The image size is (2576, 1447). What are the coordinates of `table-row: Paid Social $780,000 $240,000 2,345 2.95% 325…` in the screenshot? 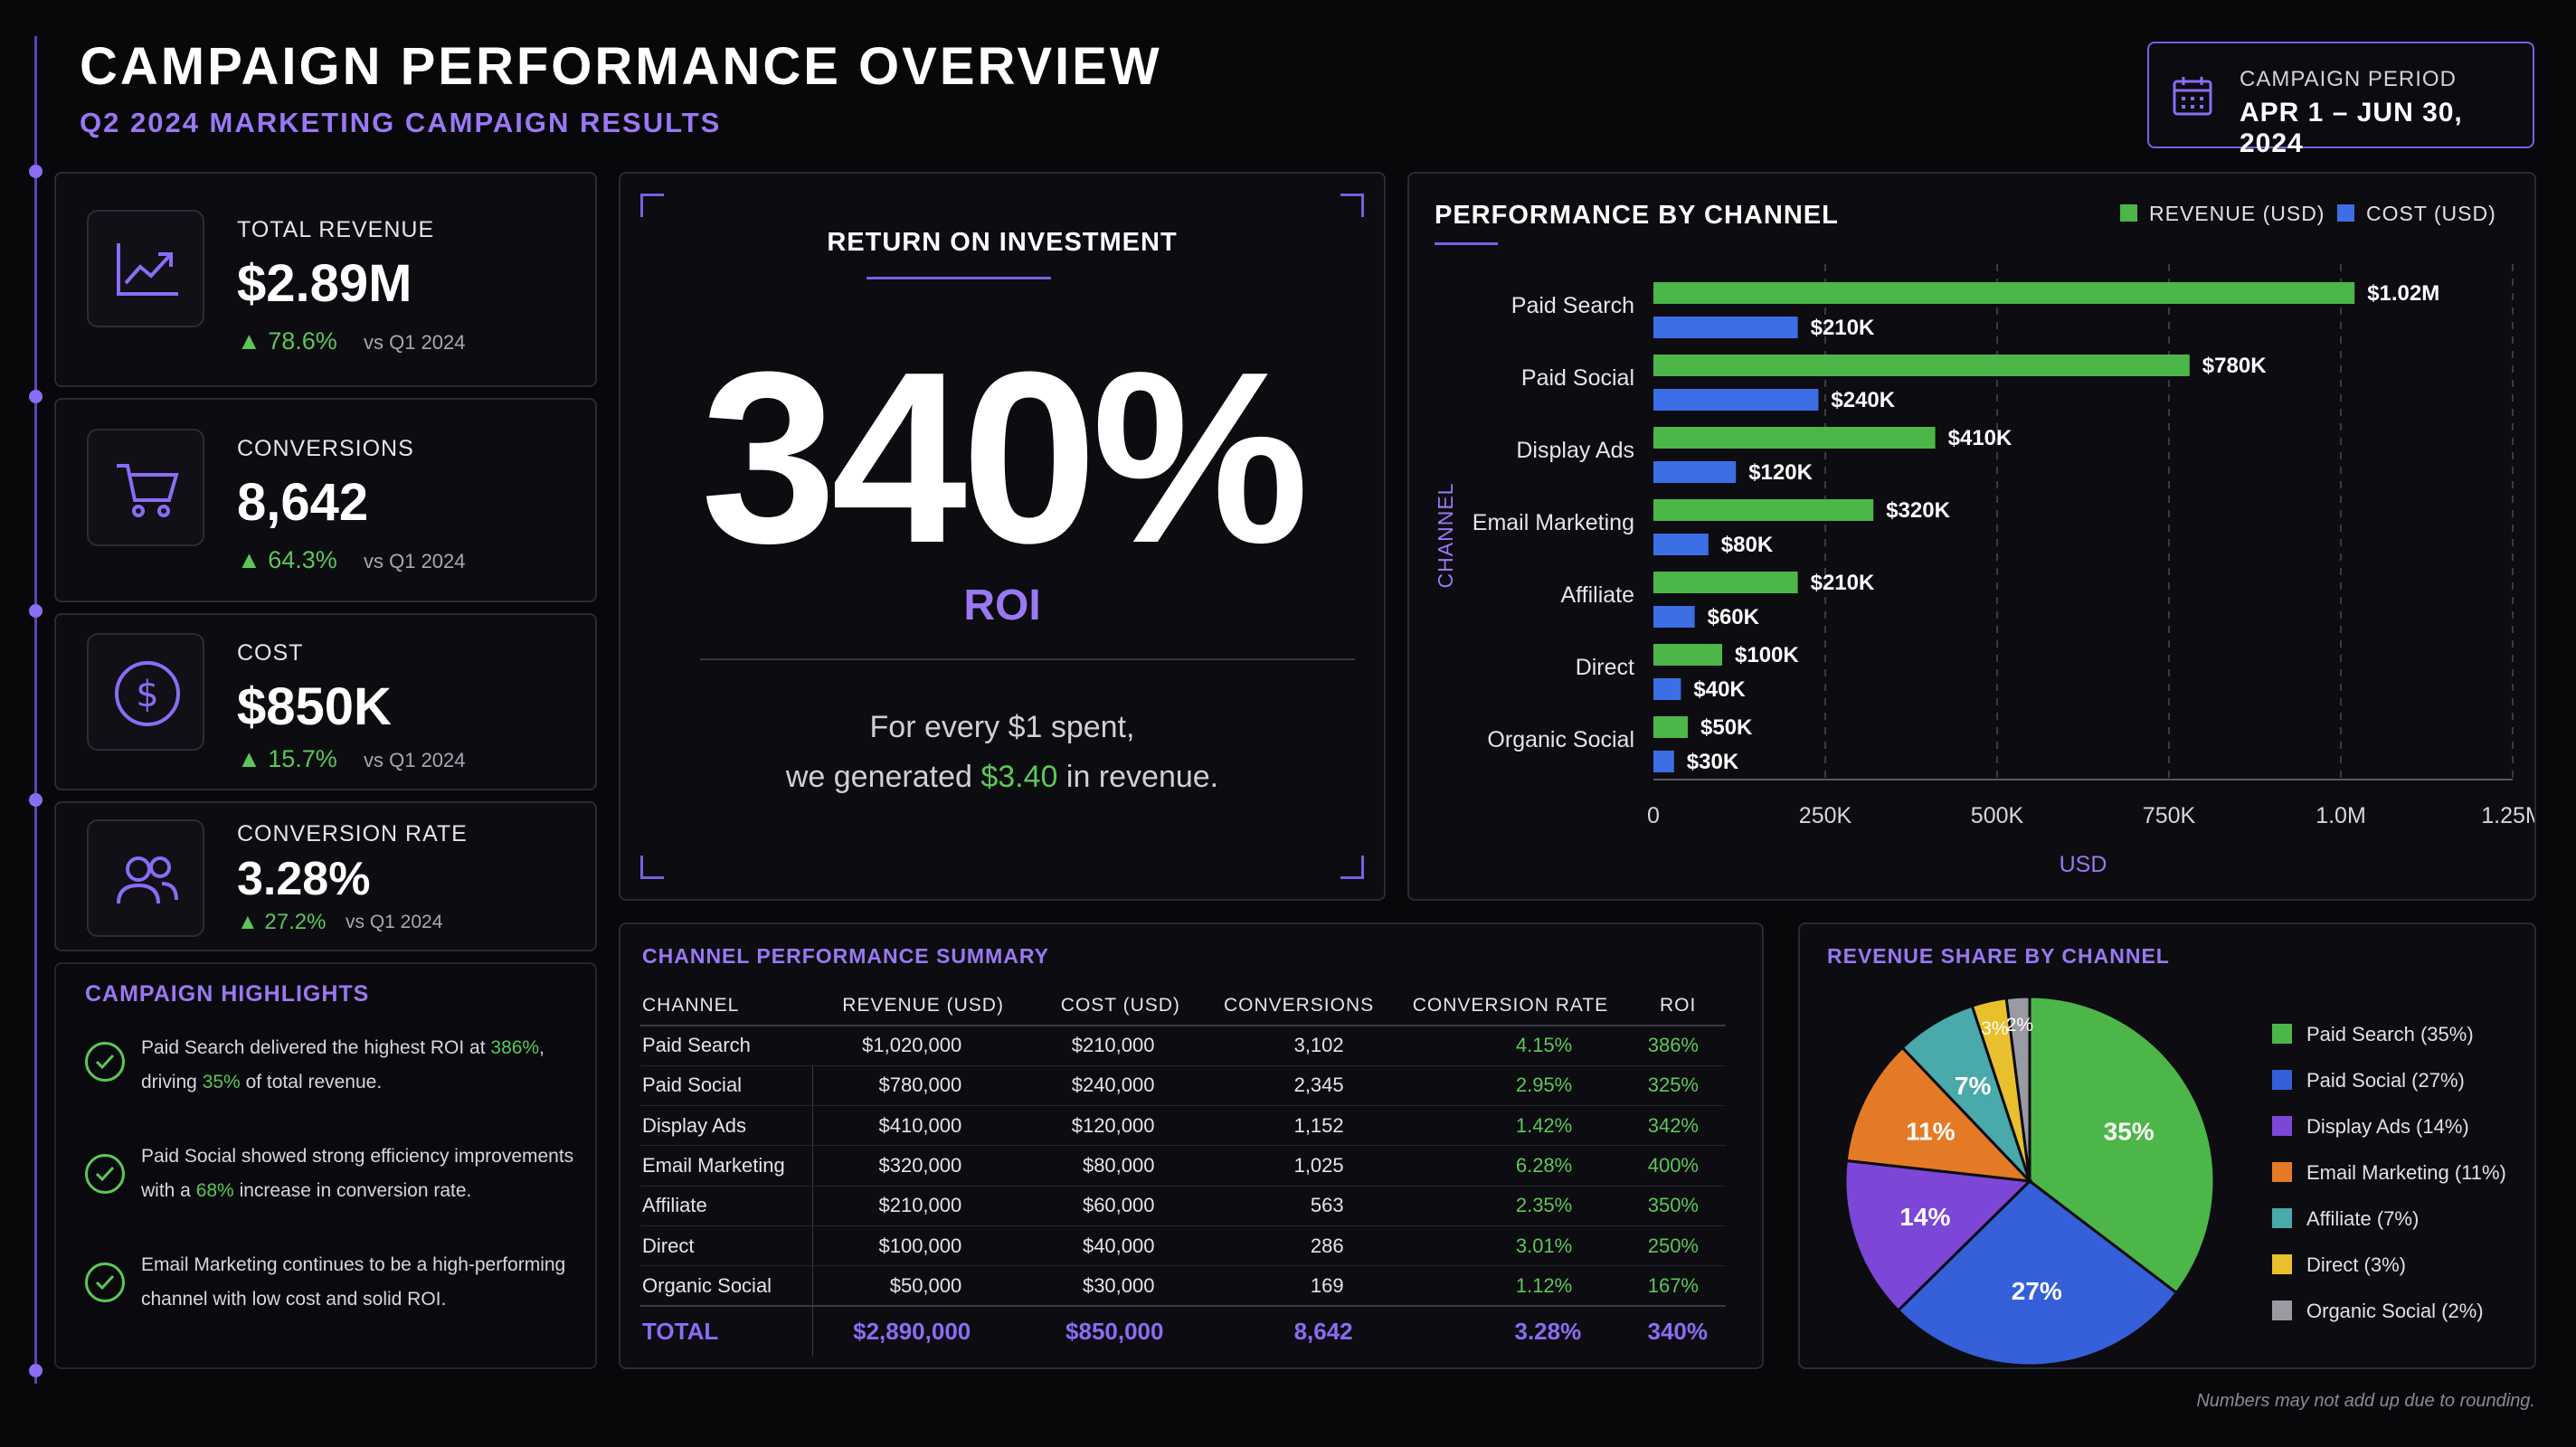 It's located at (1183, 1086).